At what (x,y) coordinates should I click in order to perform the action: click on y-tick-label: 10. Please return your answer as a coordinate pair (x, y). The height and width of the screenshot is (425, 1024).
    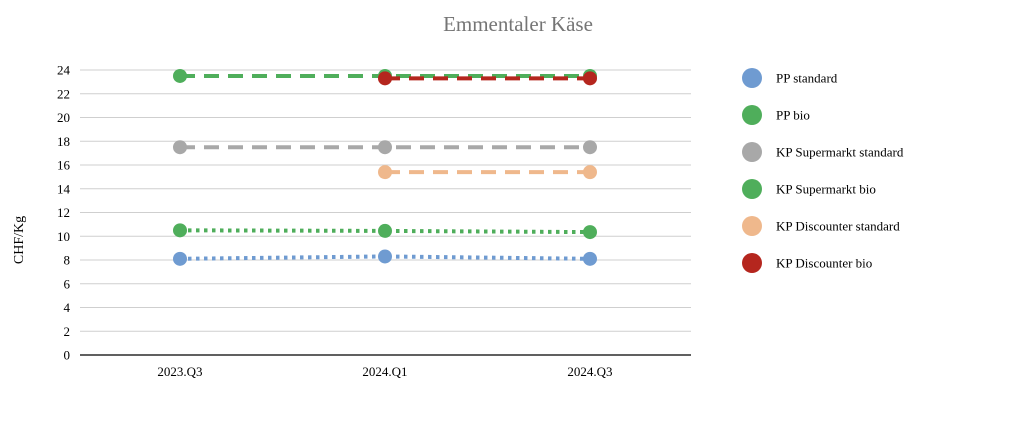
    Looking at the image, I should click on (63, 236).